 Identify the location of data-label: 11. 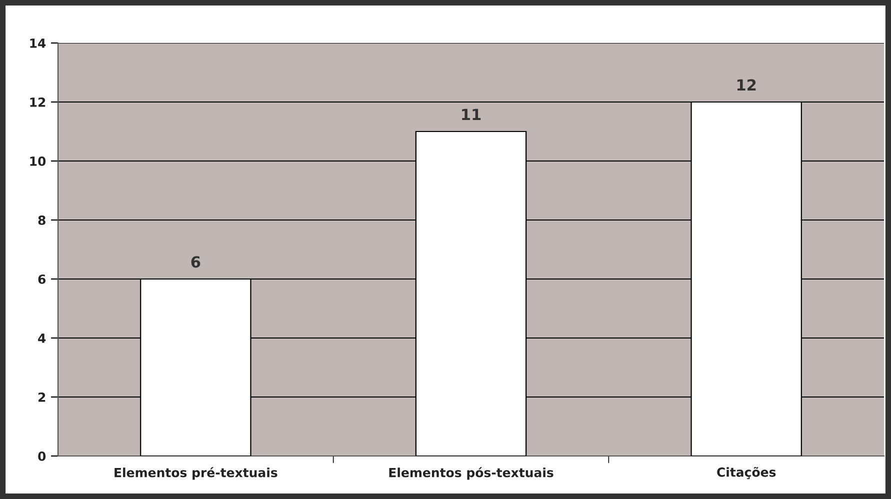
(471, 114).